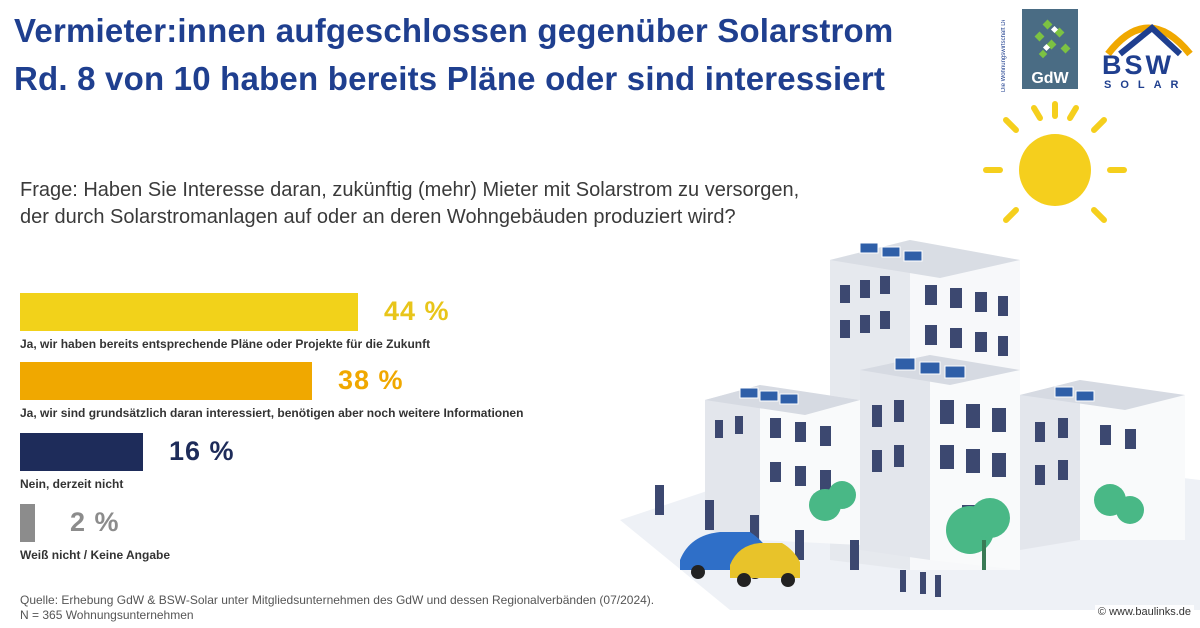 The height and width of the screenshot is (628, 1200). I want to click on bsw-solar-logo, so click(1149, 40).